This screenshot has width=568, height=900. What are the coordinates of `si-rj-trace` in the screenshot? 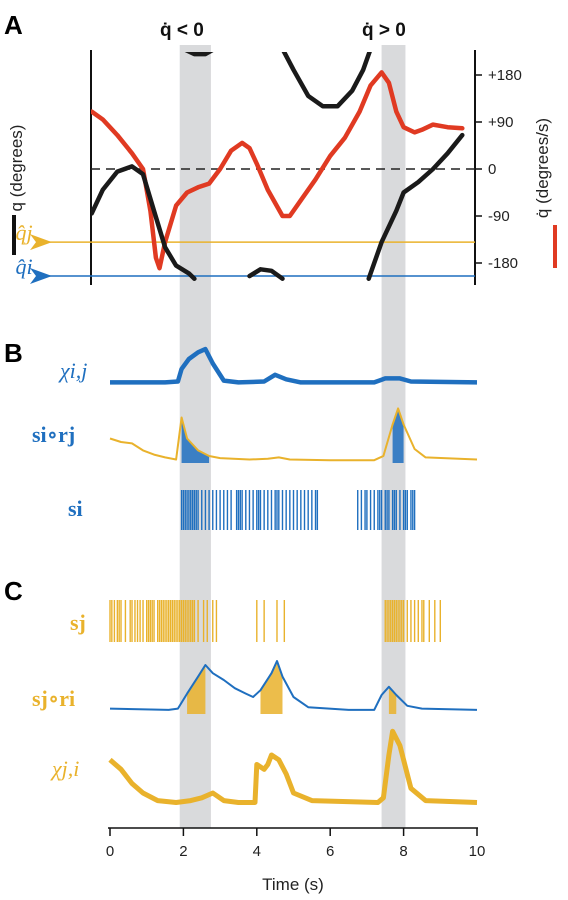 It's located at (293, 434).